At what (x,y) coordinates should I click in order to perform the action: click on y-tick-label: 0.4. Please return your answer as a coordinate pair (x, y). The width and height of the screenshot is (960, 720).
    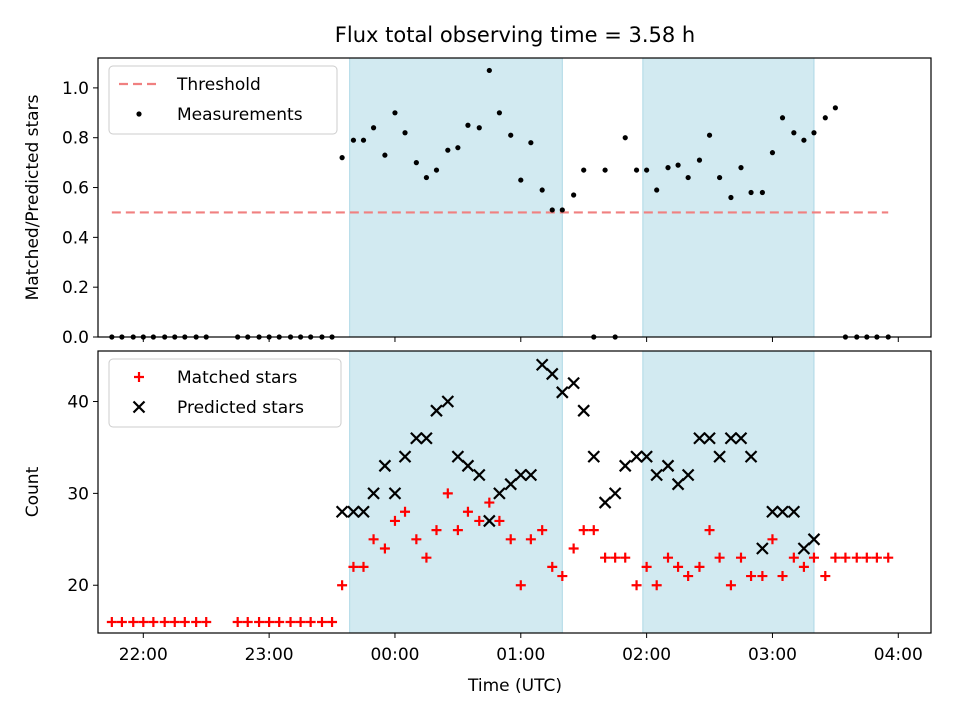
    Looking at the image, I should click on (75, 238).